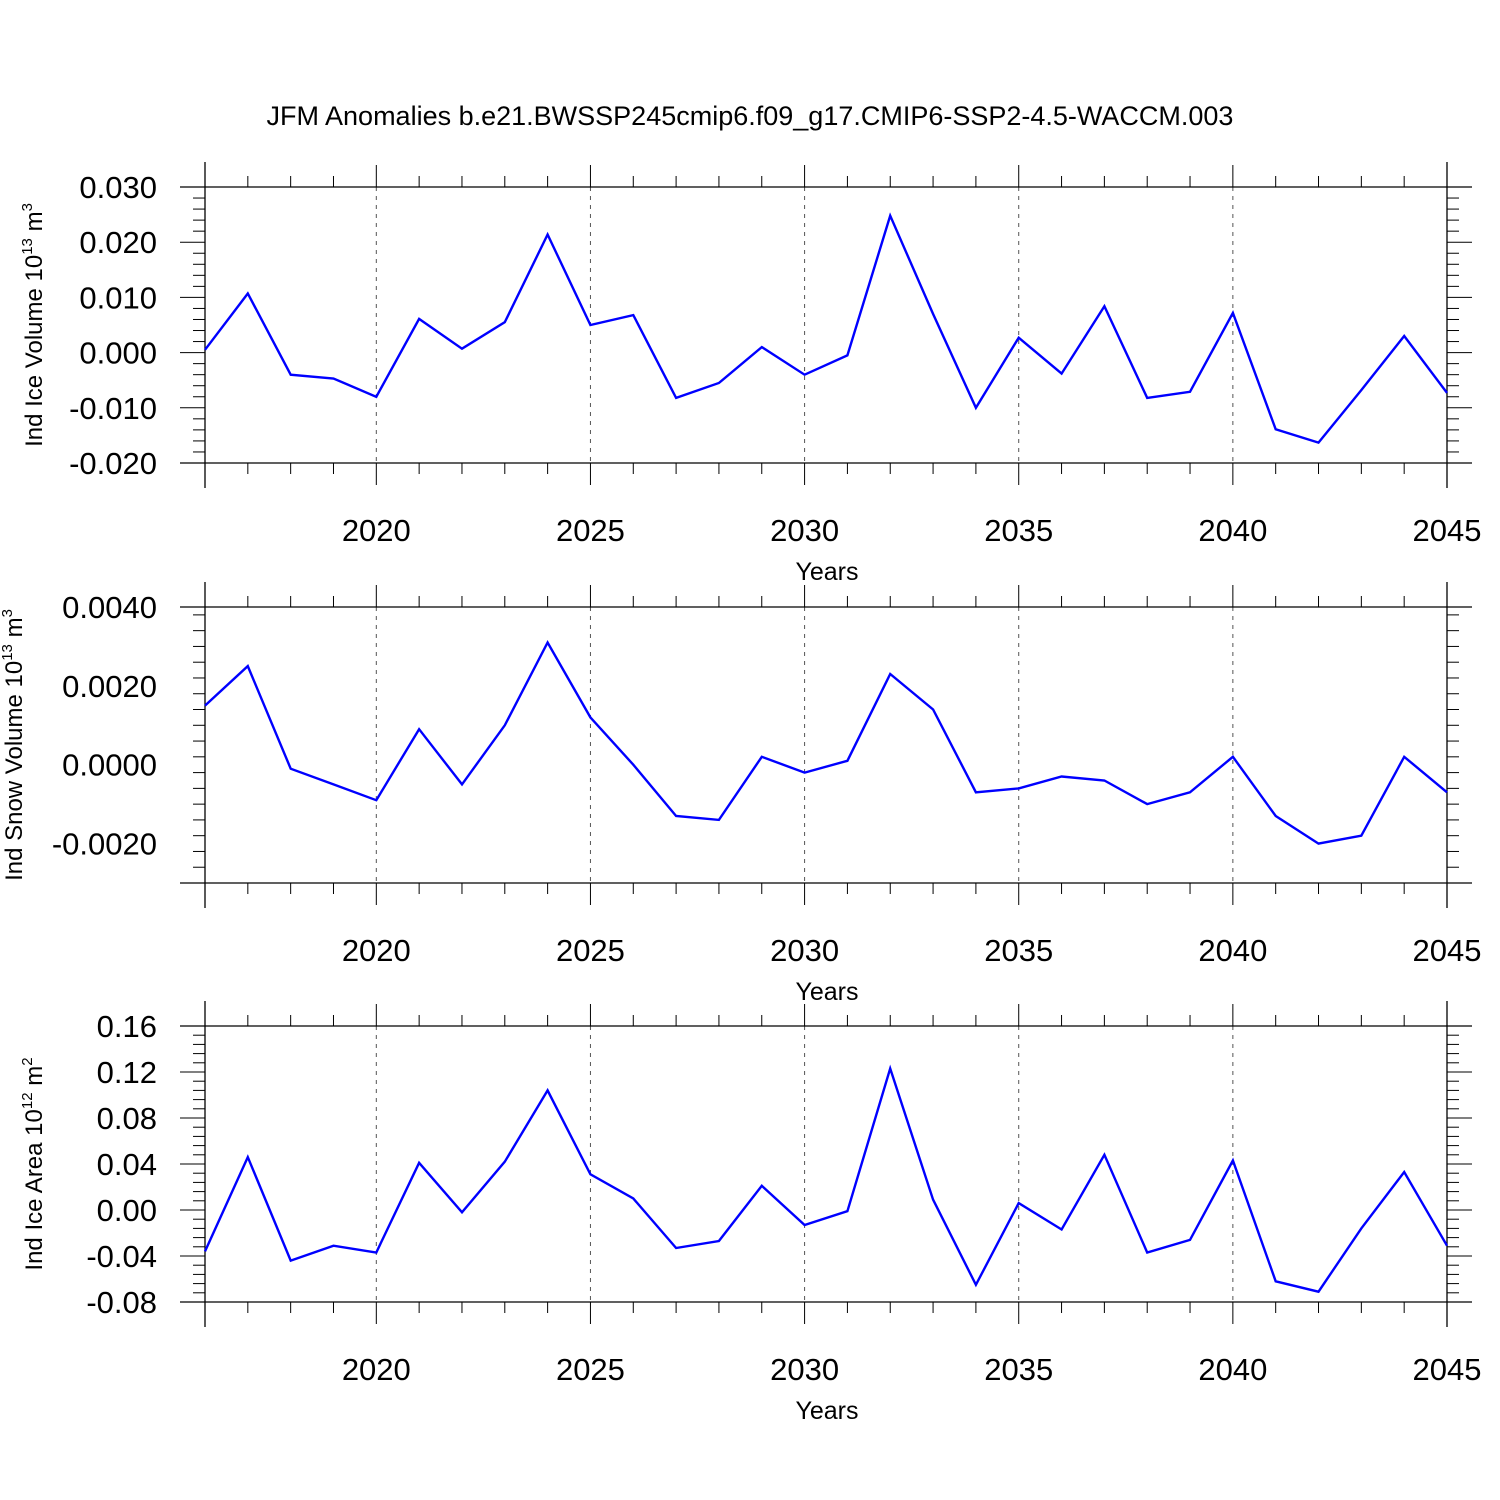 The image size is (1500, 1500). I want to click on y-tick-label: 0.00, so click(127, 1210).